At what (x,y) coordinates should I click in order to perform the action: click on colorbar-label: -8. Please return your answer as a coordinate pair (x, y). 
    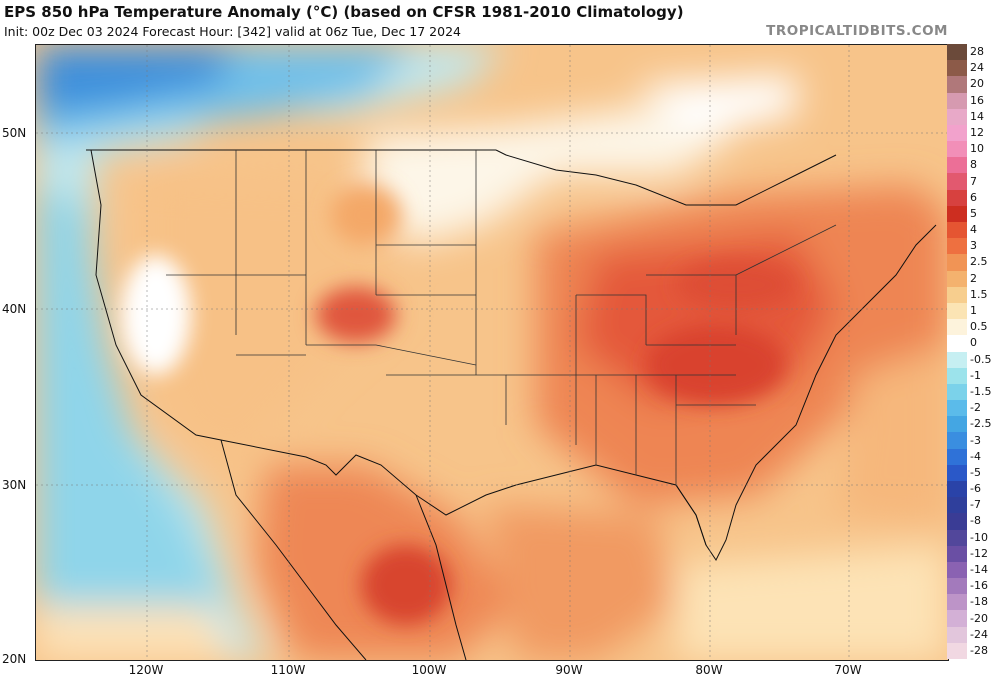
    Looking at the image, I should click on (975, 521).